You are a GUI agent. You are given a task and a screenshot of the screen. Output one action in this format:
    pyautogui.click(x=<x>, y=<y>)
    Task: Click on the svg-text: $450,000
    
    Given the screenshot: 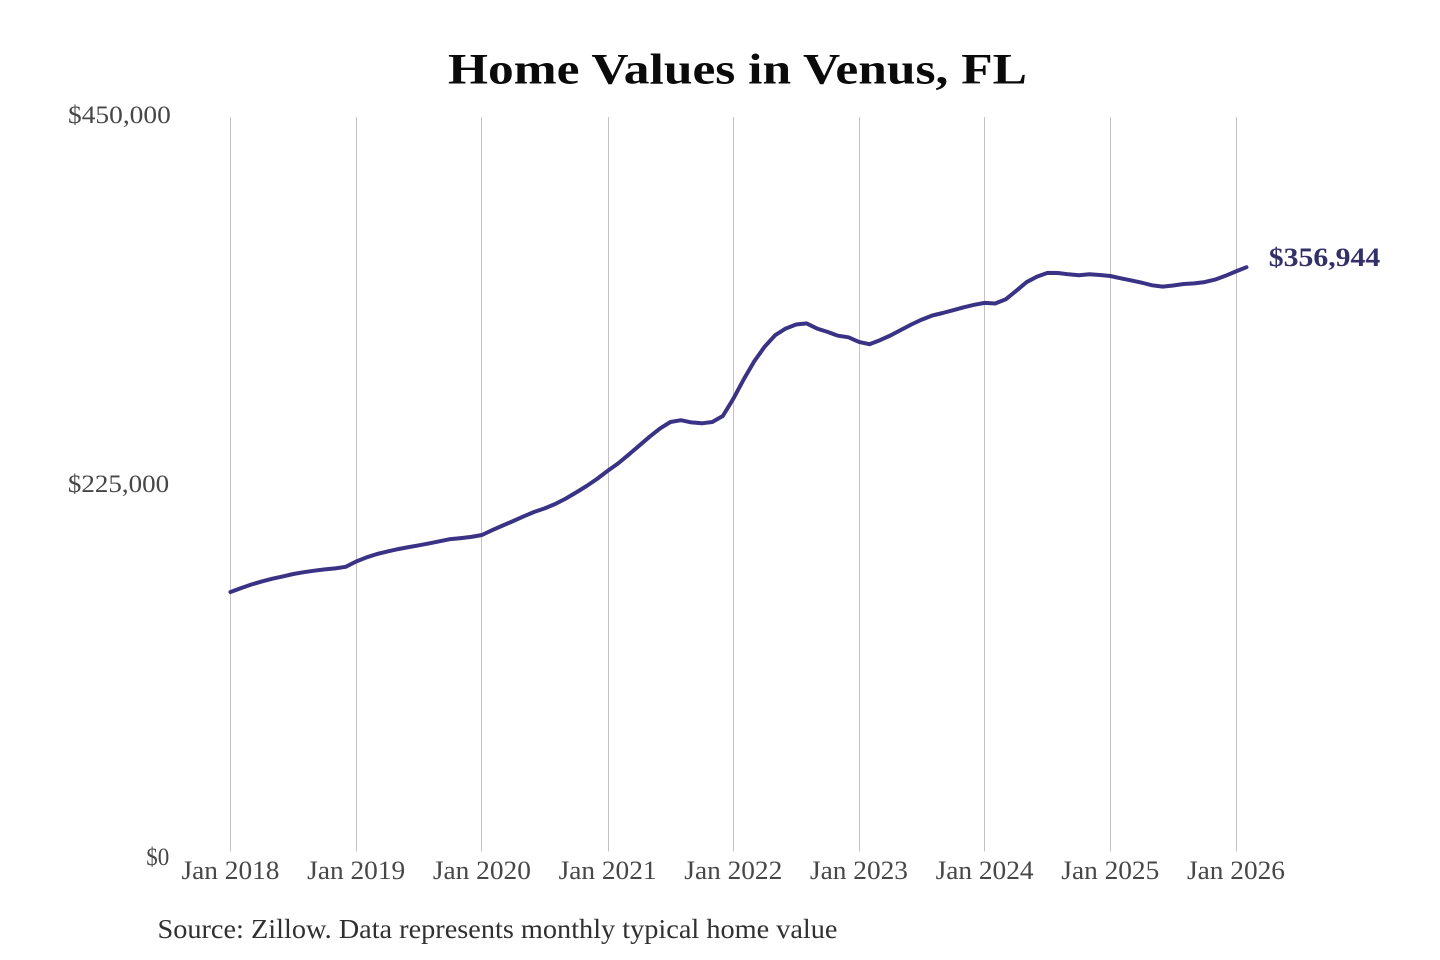 What is the action you would take?
    pyautogui.click(x=119, y=115)
    